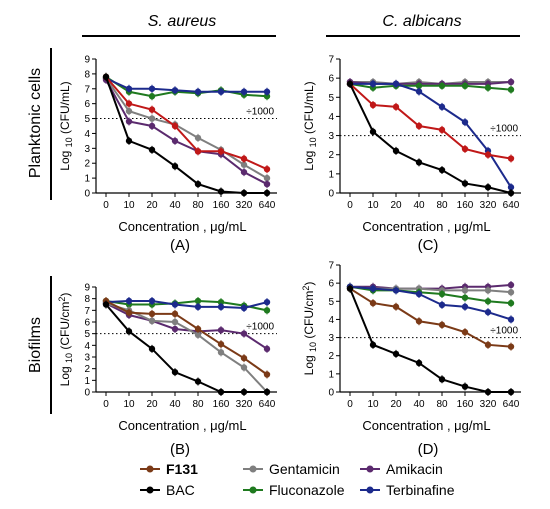 This screenshot has width=550, height=509. What do you see at coordinates (431, 135) in the screenshot?
I see `series-line-terbinafine` at bounding box center [431, 135].